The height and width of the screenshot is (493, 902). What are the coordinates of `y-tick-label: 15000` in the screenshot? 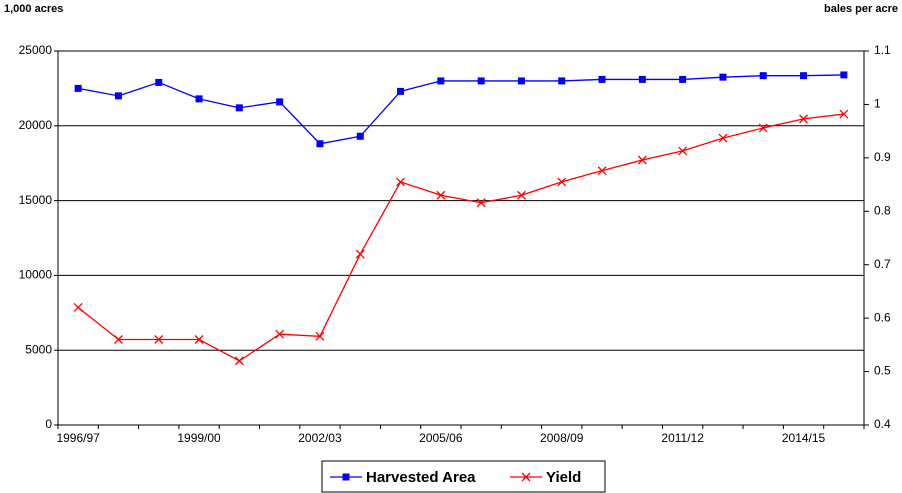 It's located at (36, 200).